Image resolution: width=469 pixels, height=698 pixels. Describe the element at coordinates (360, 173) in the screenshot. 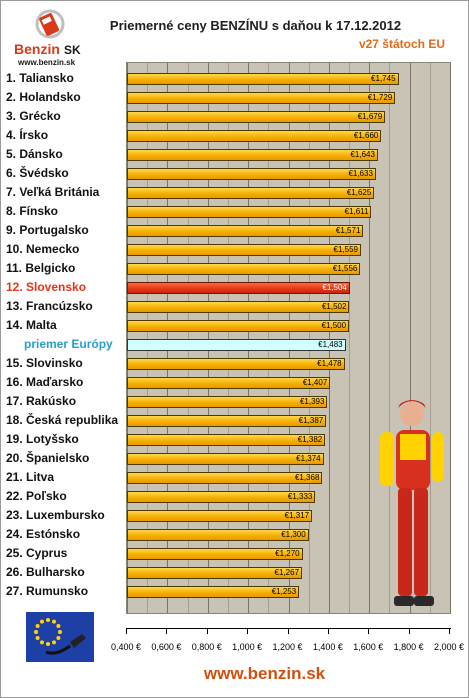

I see `bar-value-label: €1,633` at that location.